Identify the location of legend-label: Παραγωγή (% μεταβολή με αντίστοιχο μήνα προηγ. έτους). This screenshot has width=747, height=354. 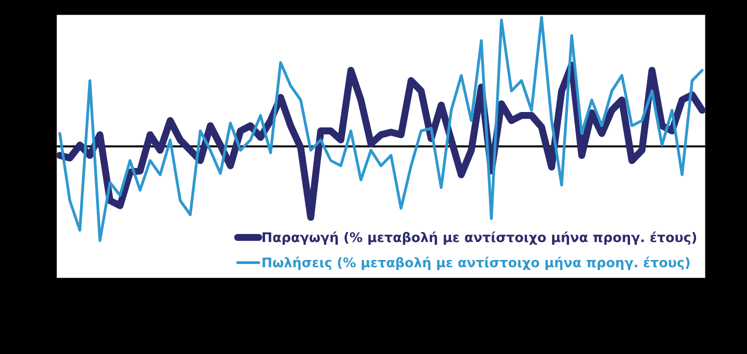
(479, 238).